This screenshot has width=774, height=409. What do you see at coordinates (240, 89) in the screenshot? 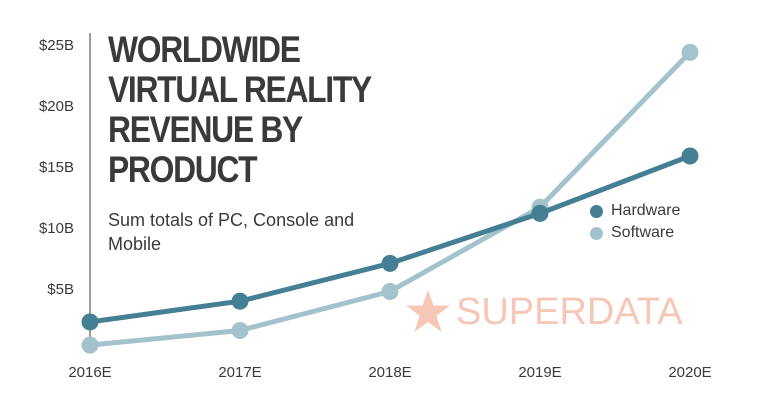
I see `title-line-2: Virtual Reality` at bounding box center [240, 89].